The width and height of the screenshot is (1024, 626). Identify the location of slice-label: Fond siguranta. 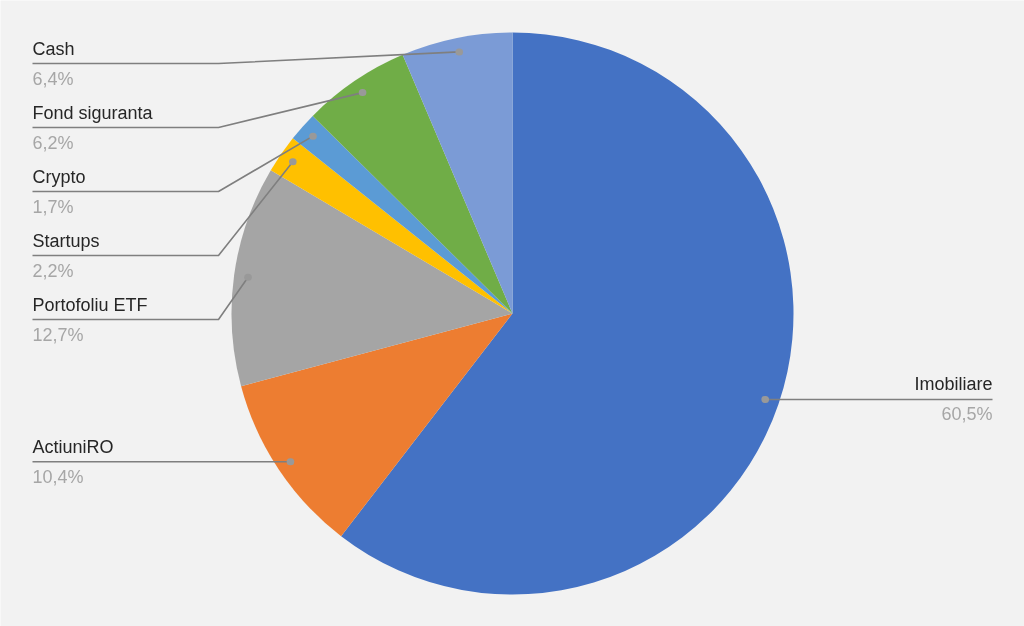
(93, 112).